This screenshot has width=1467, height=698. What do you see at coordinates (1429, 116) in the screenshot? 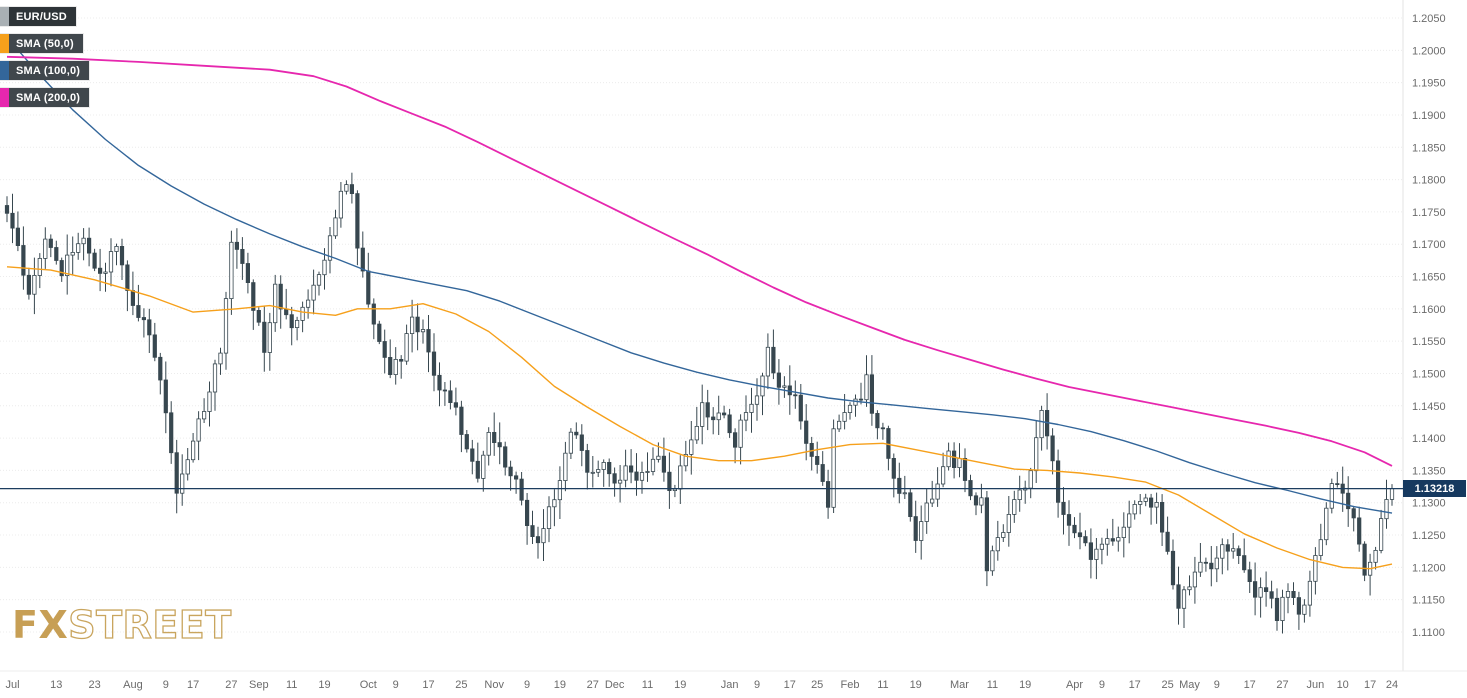
I see `svg-text: 1.1900` at bounding box center [1429, 116].